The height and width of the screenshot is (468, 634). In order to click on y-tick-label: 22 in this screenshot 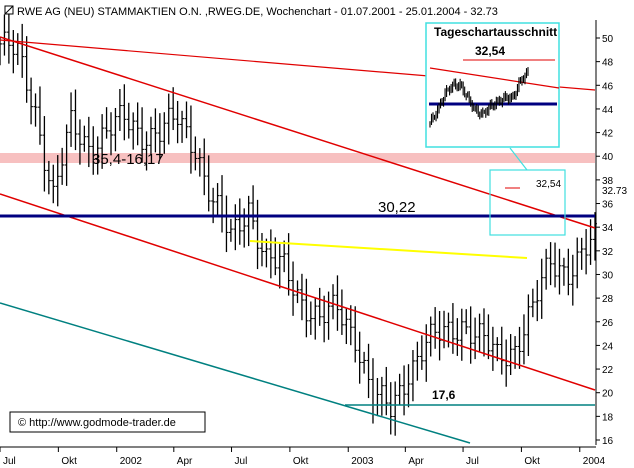, I will do `click(608, 370)`.